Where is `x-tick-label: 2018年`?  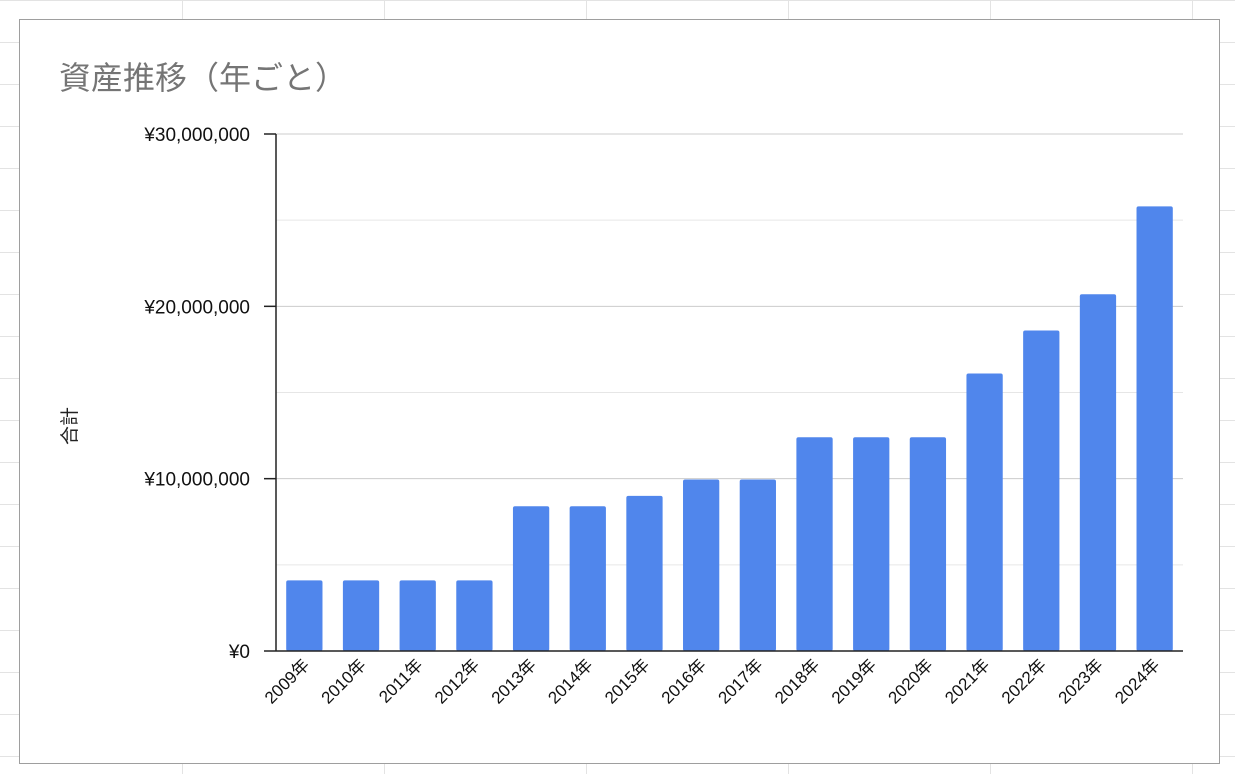 x-tick-label: 2018年 is located at coordinates (797, 681).